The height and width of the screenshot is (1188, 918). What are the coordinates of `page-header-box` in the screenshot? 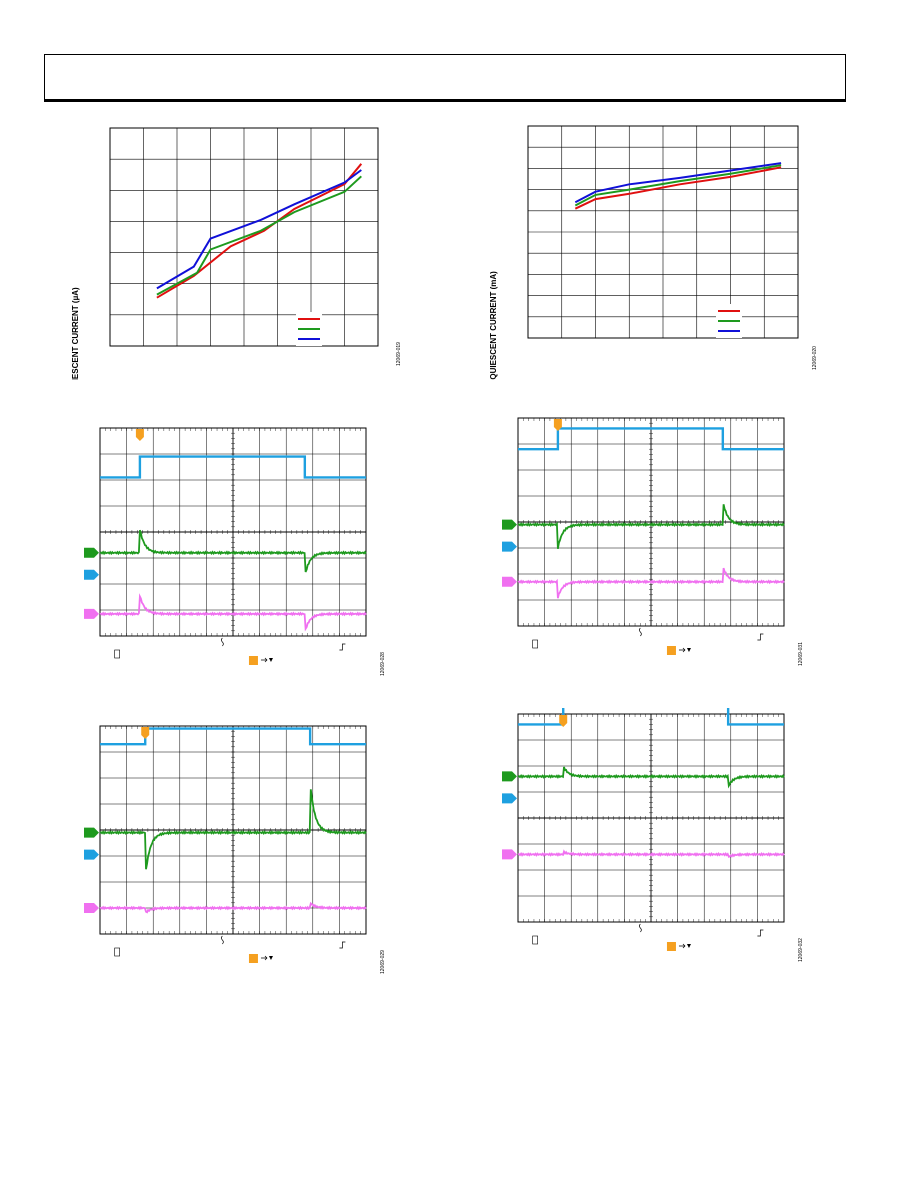 It's located at (445, 78).